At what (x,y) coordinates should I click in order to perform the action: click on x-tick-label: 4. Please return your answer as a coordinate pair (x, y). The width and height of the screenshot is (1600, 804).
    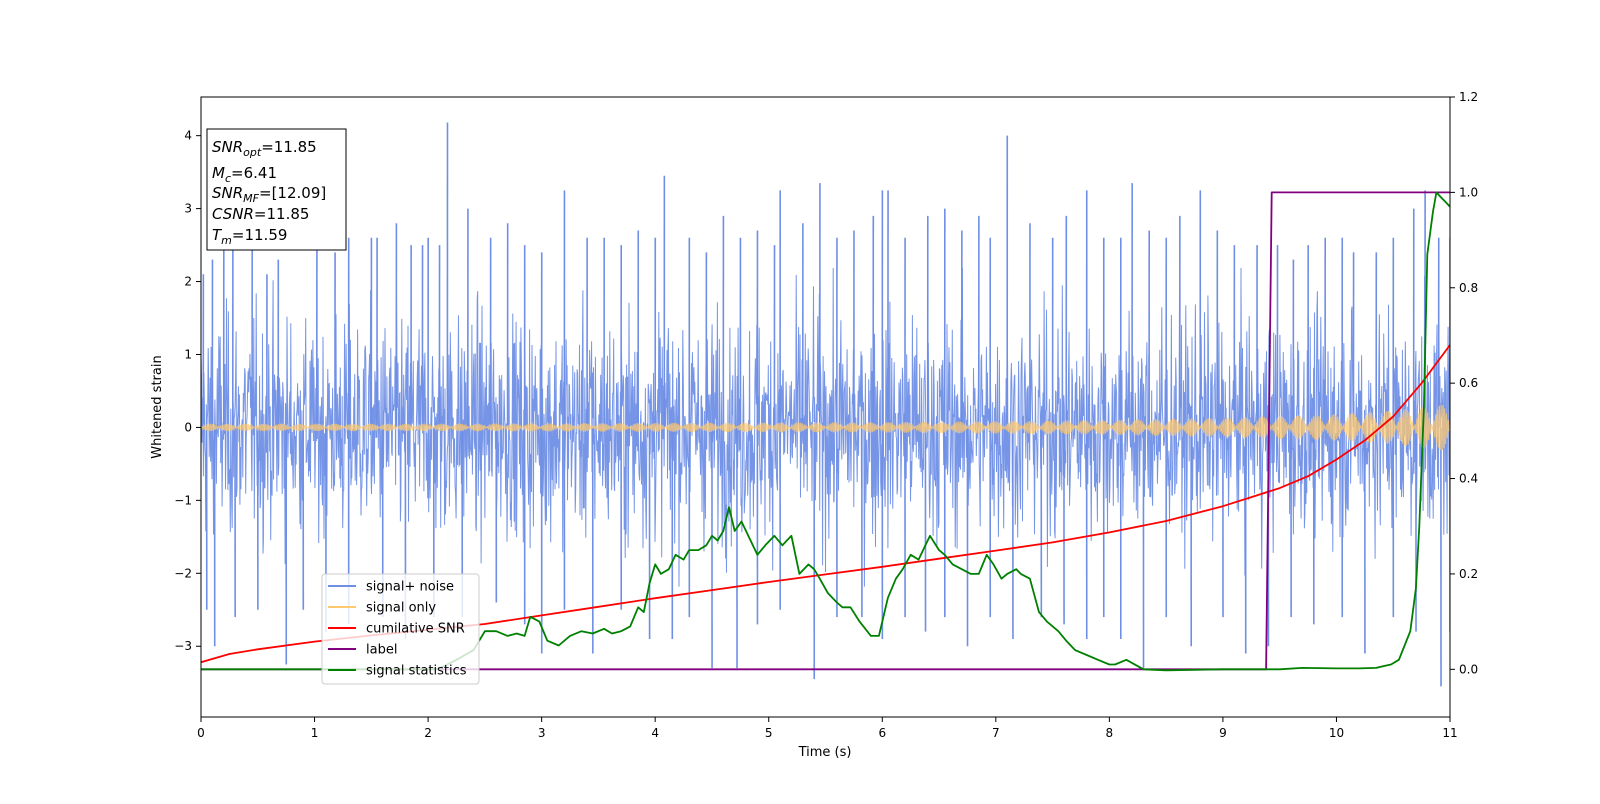
    Looking at the image, I should click on (655, 733).